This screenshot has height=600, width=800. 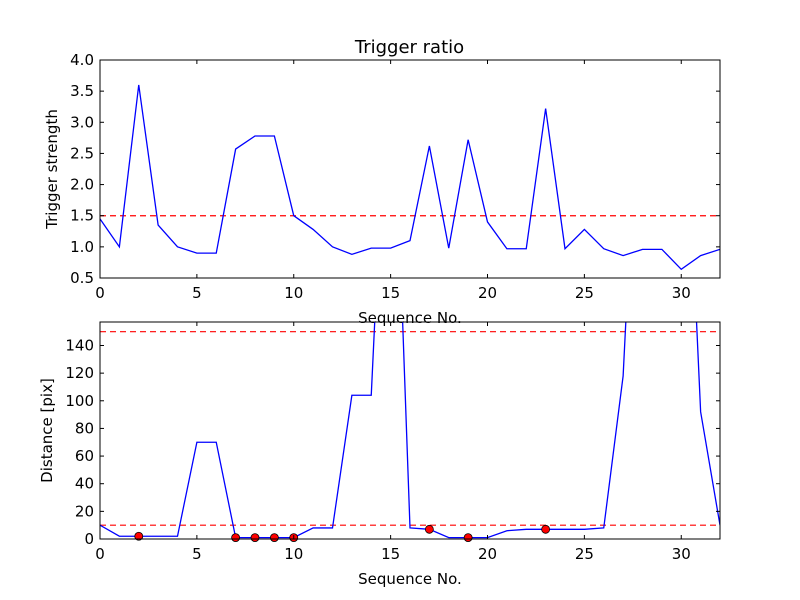 I want to click on y-tick-label: 40, so click(x=84, y=484).